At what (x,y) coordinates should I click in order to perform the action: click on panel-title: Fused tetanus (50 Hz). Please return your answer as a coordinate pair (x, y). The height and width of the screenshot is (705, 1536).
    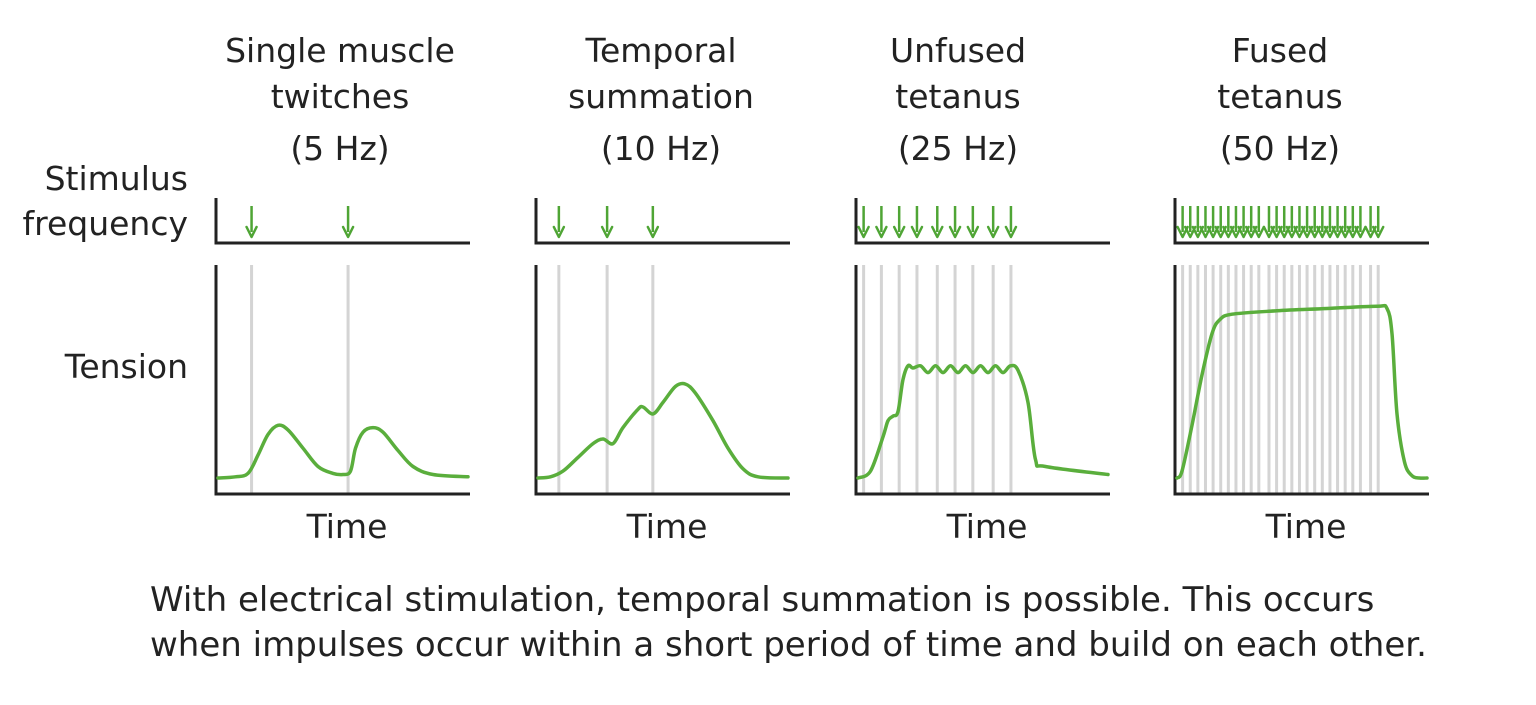
    Looking at the image, I should click on (1279, 99).